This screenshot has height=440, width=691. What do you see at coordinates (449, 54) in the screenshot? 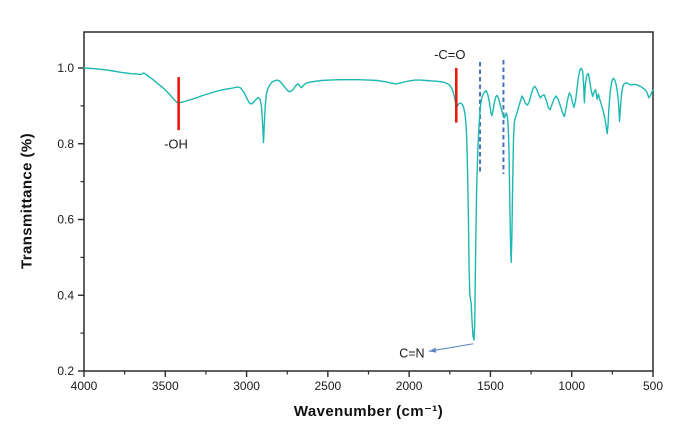
I see `co-label: -C=O` at bounding box center [449, 54].